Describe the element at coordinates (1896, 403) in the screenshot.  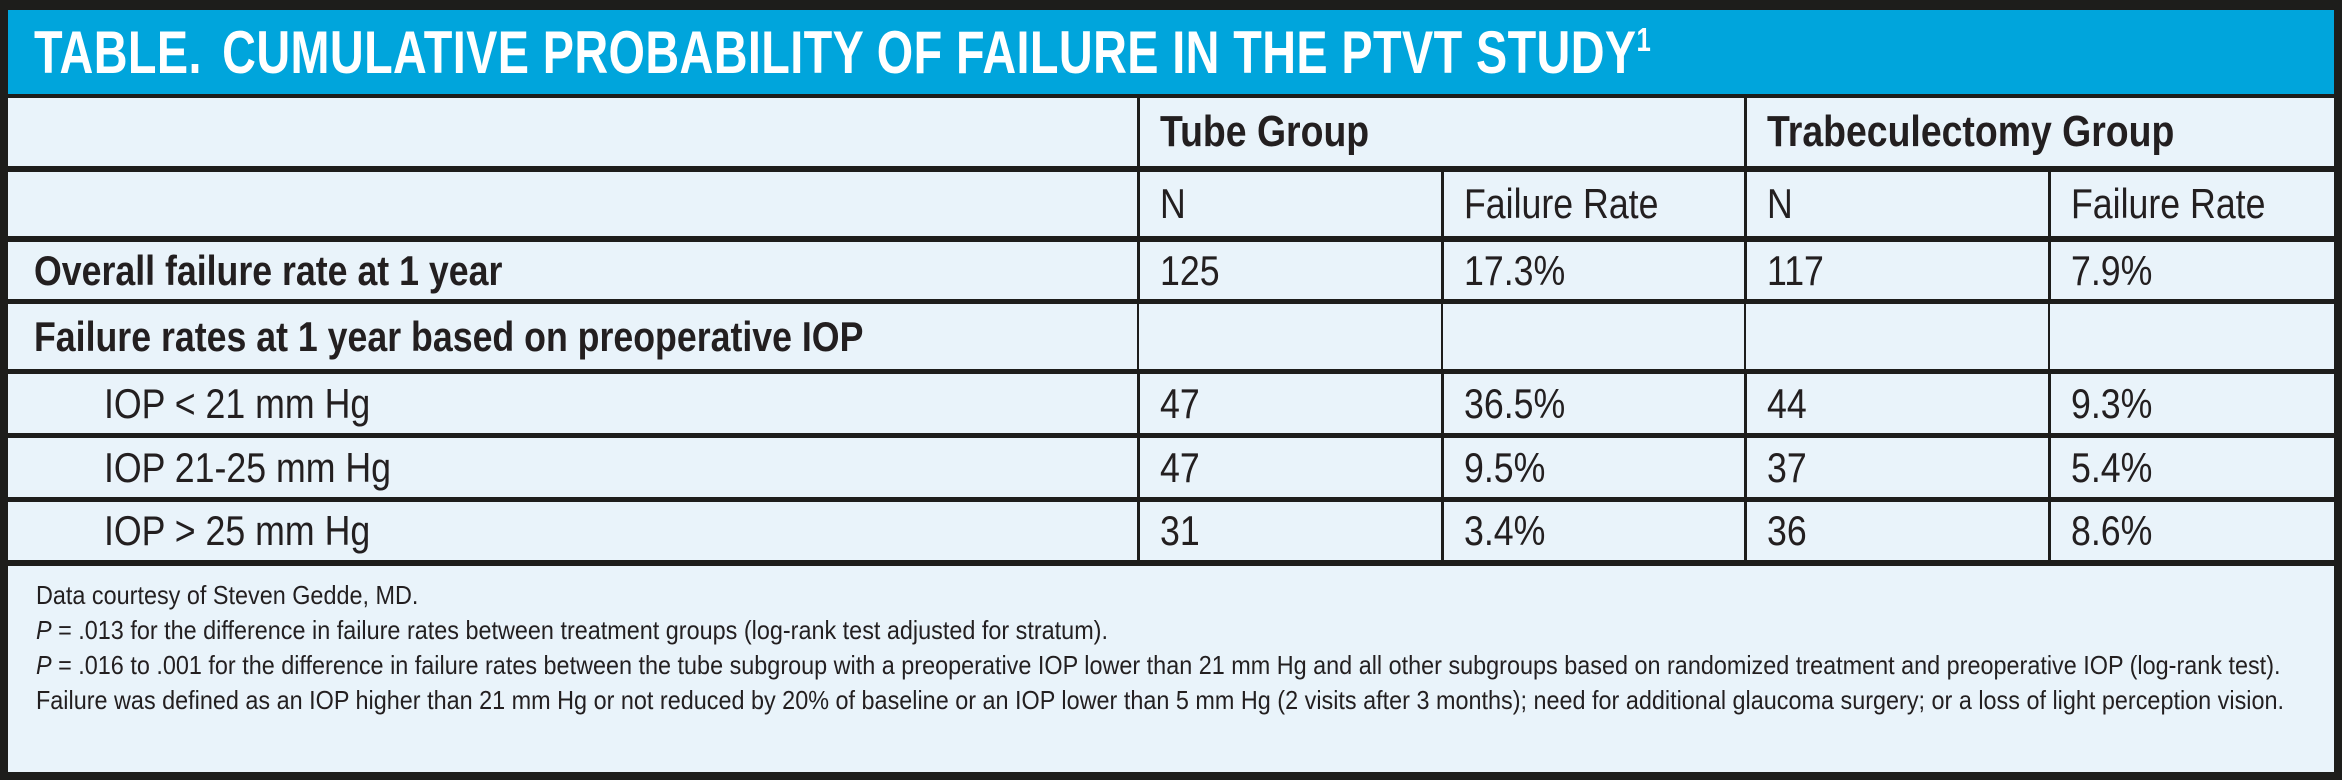
I see `cell-trab-n: 44` at that location.